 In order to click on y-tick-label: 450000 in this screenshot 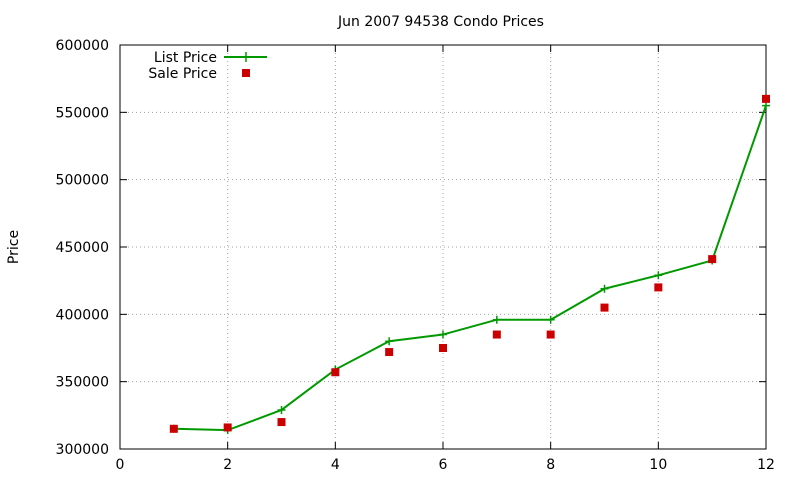, I will do `click(82, 248)`.